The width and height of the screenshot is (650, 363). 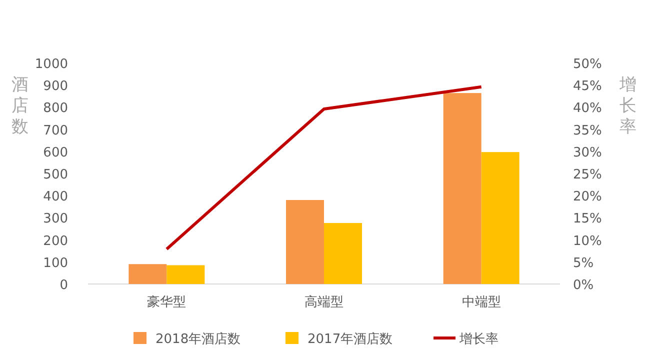 I want to click on y2-tick-label: 30%, so click(x=587, y=152).